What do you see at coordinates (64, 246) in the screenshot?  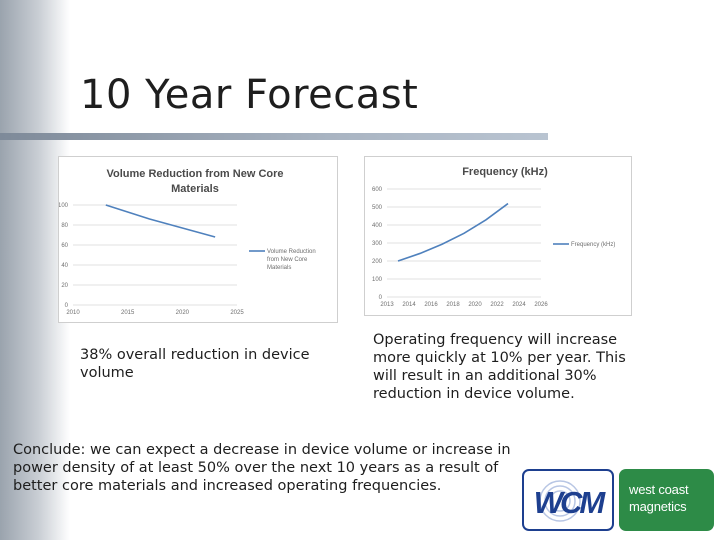 I see `y-tick-label: 60` at bounding box center [64, 246].